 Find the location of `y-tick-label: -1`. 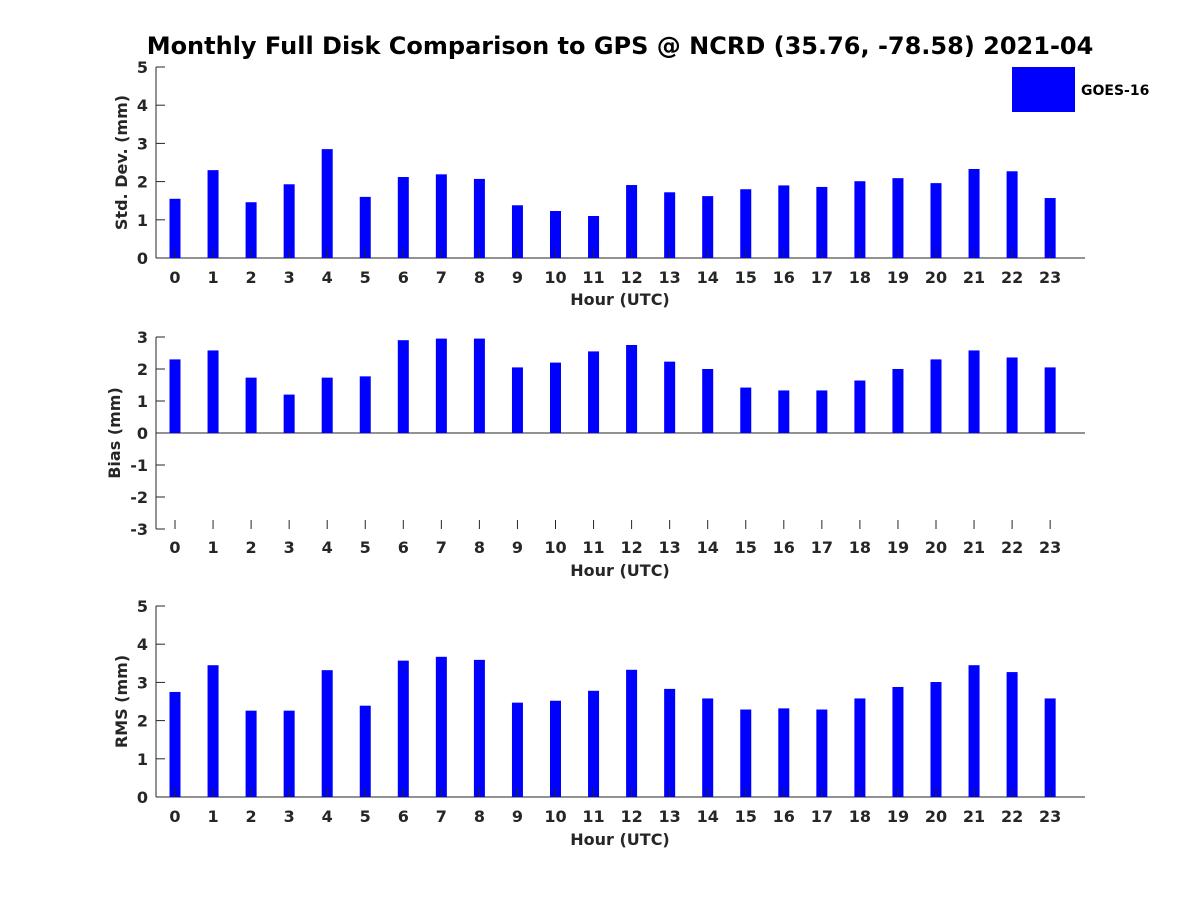

y-tick-label: -1 is located at coordinates (139, 465).